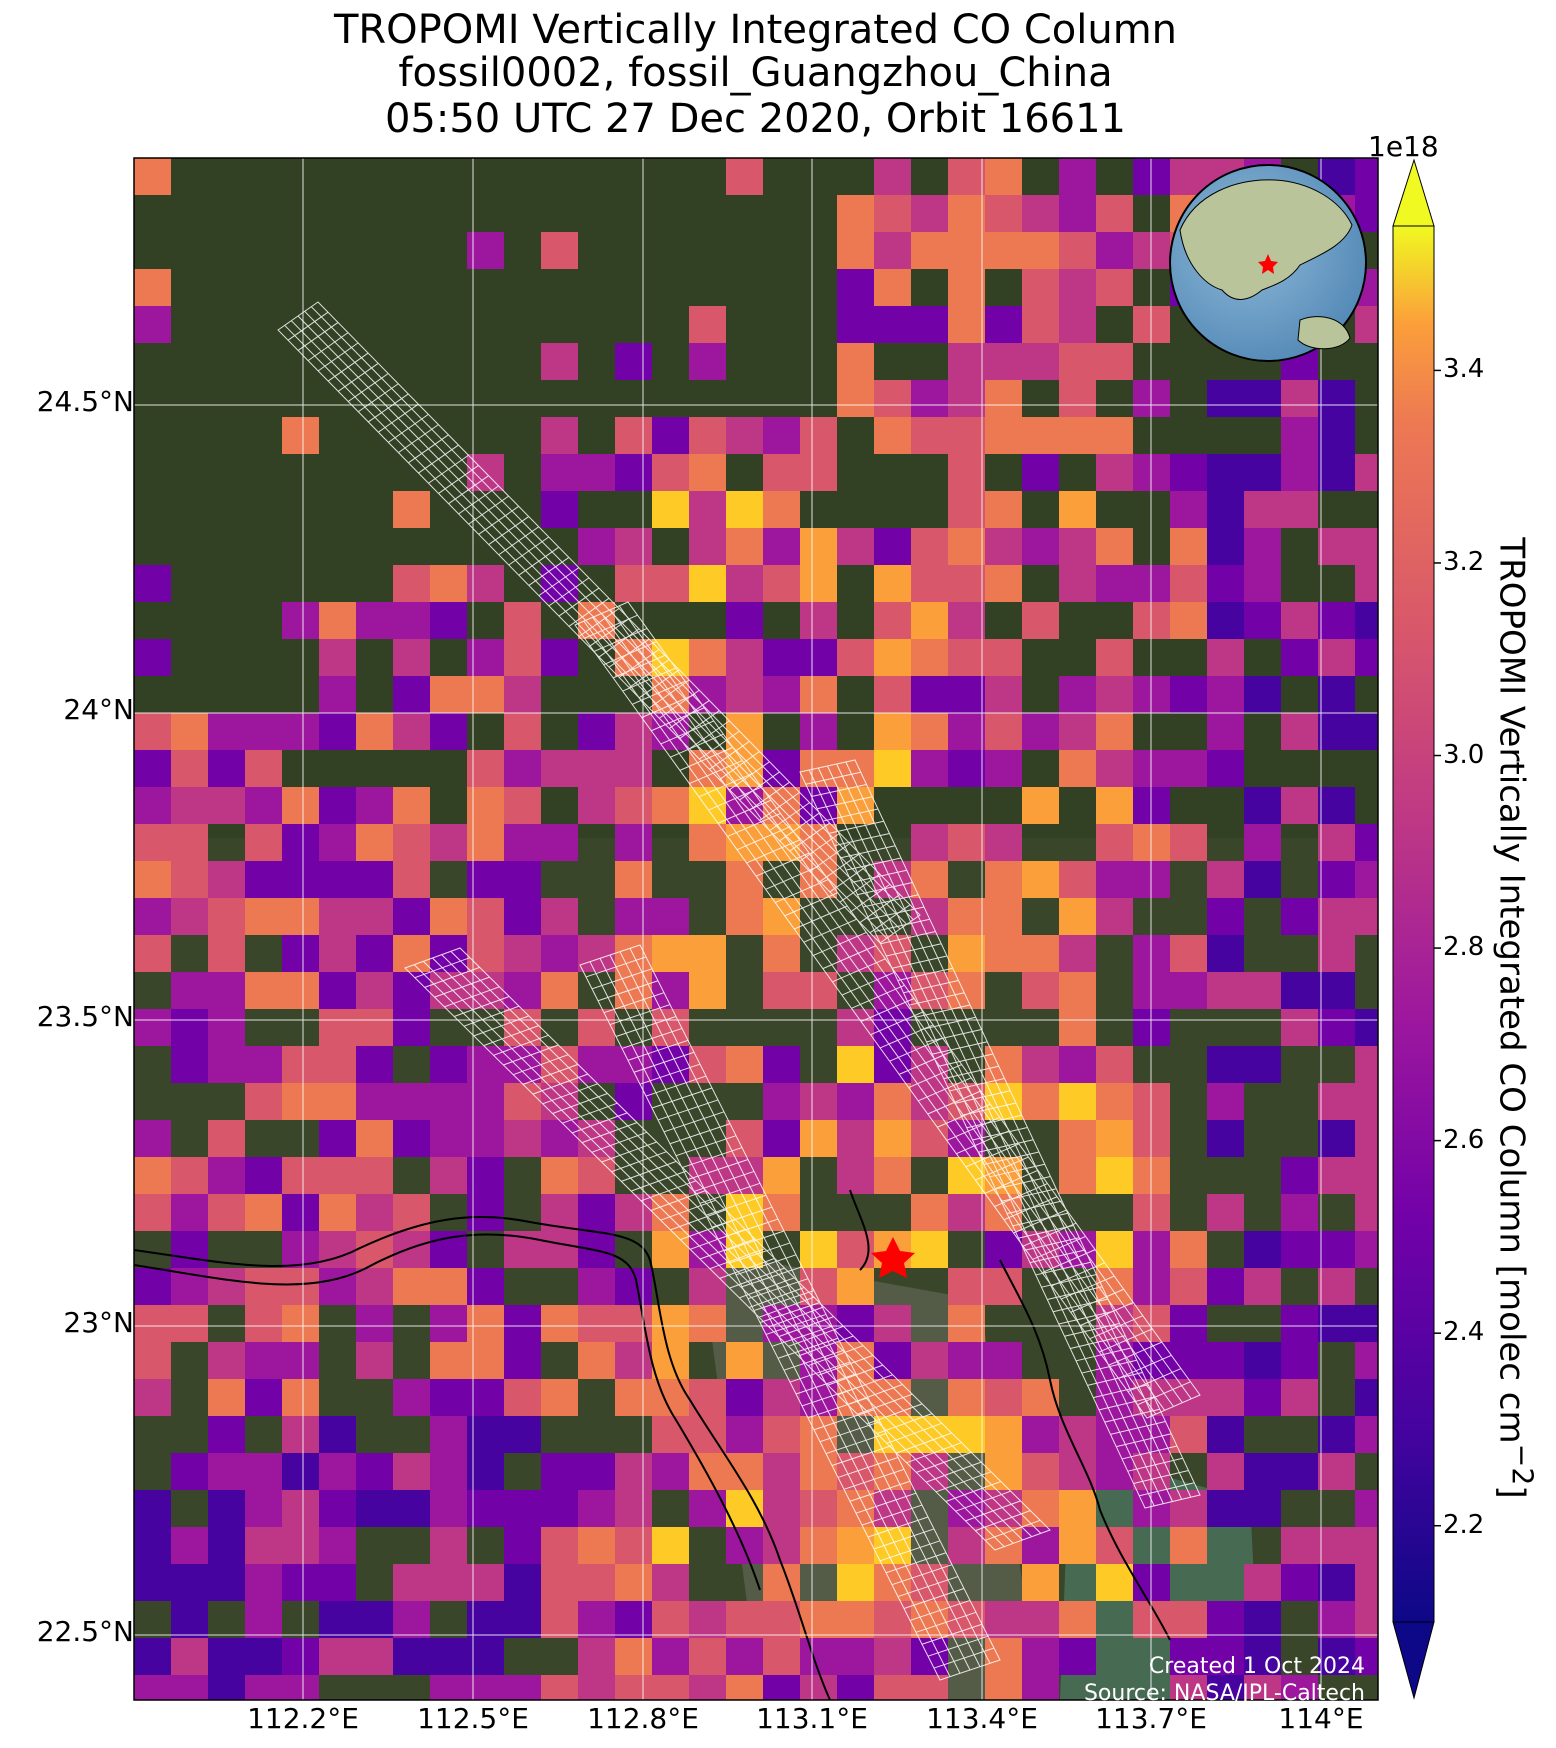 The image size is (1556, 1748). Describe the element at coordinates (85, 1016) in the screenshot. I see `lat-tick-label: 23.5°N` at that location.